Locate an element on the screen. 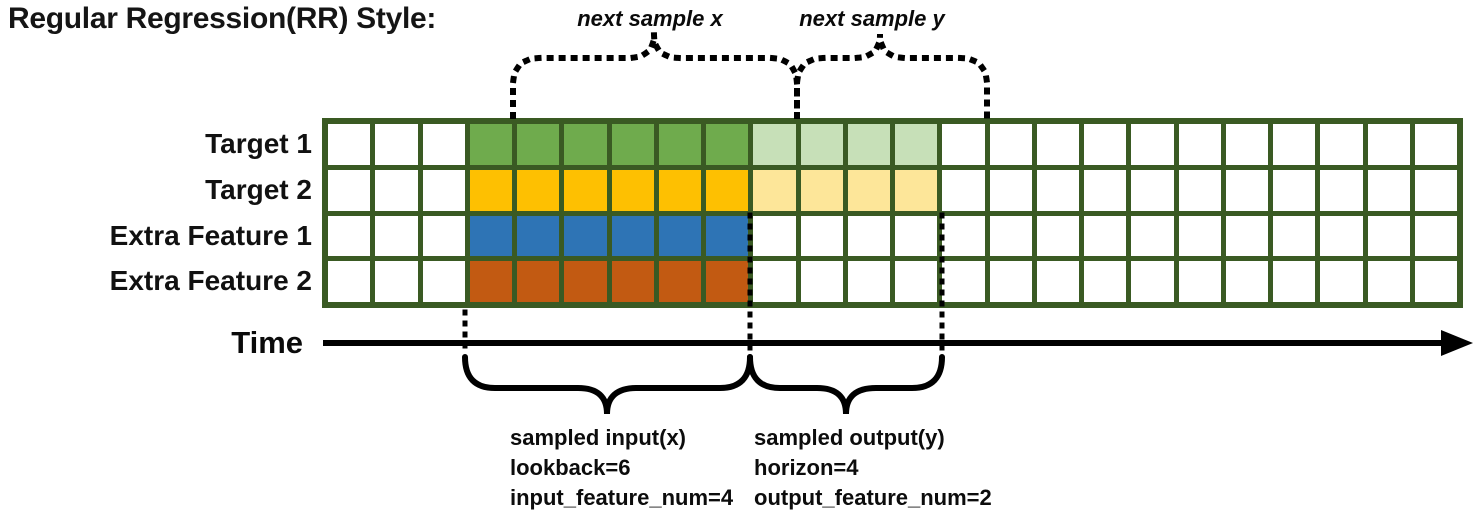 The height and width of the screenshot is (516, 1476). underbrace-sampled-output-icon is located at coordinates (846, 384).